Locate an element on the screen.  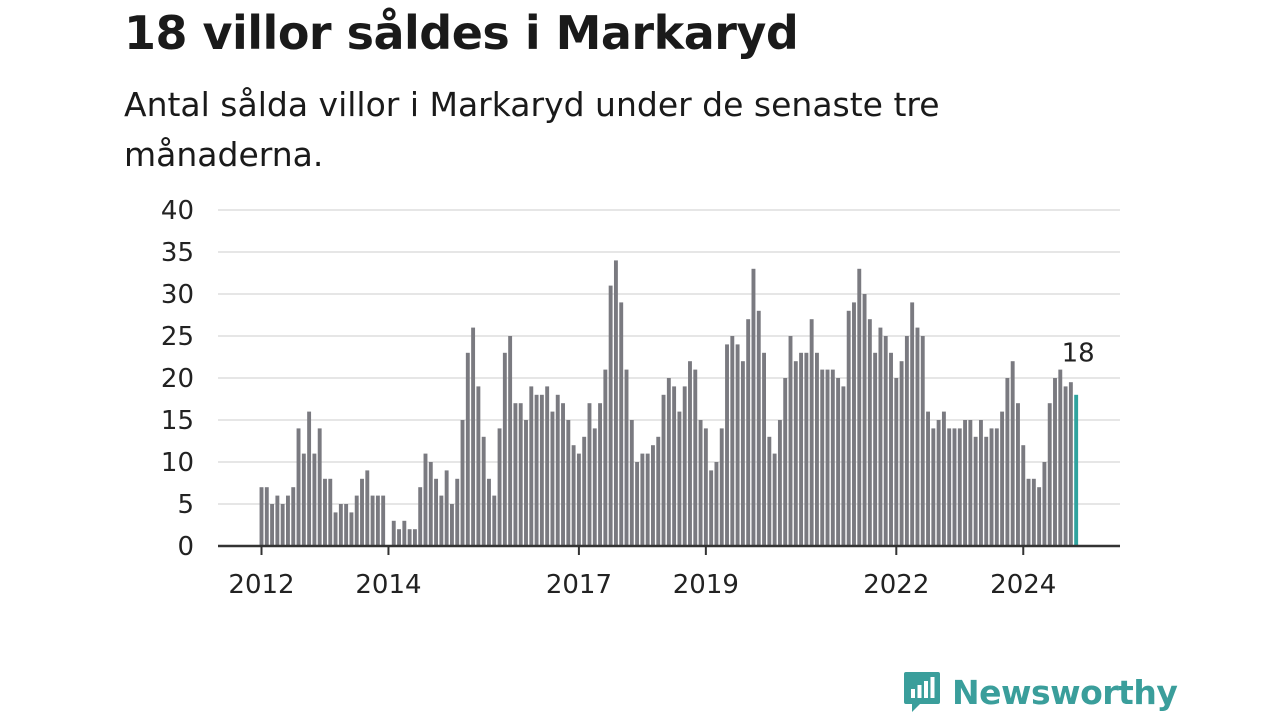
y-tick-label-25: 25 is located at coordinates (177, 337).